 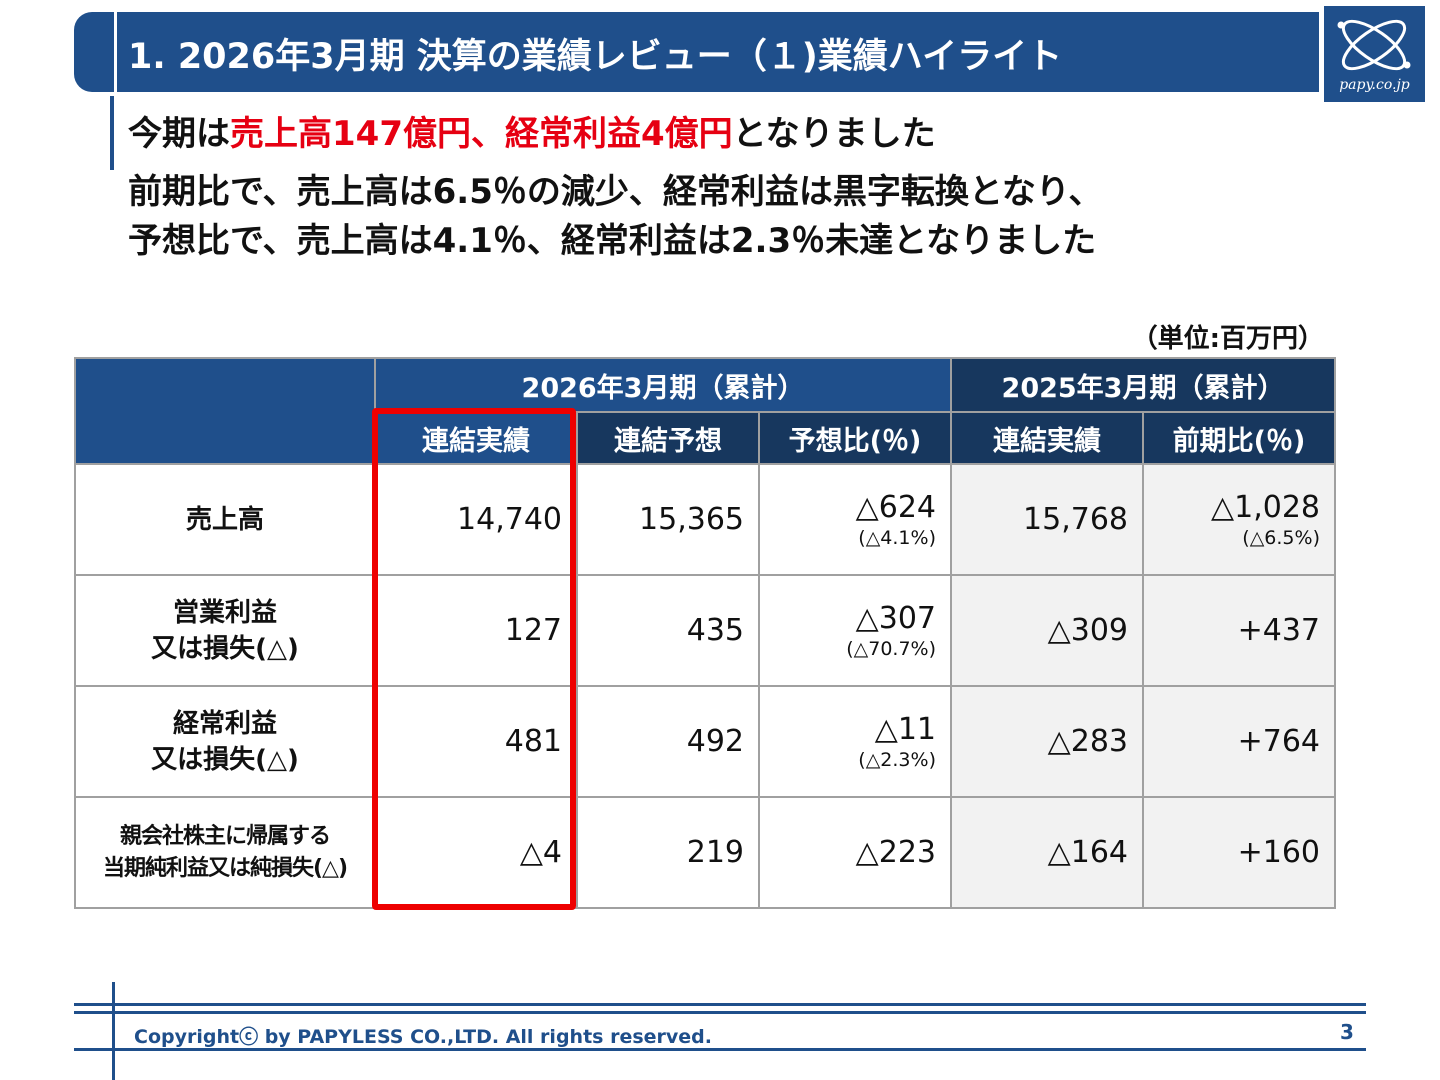 What do you see at coordinates (1087, 852) in the screenshot?
I see `cell-value: △164` at bounding box center [1087, 852].